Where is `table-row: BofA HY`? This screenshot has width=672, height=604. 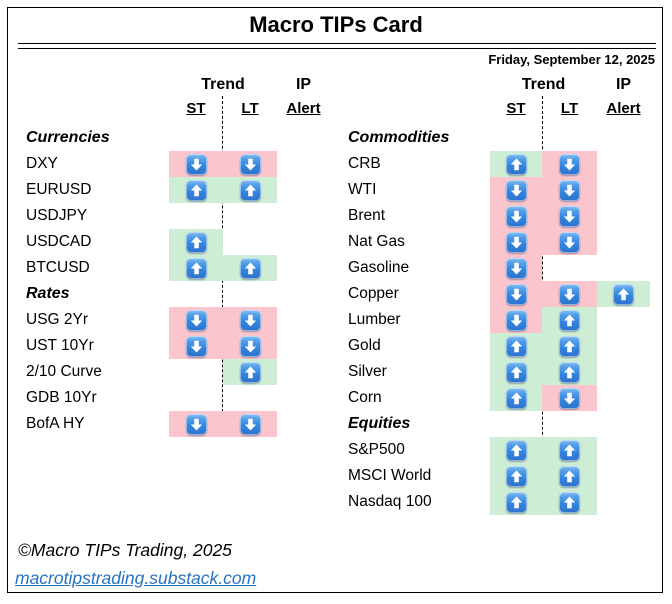
table-row: BofA HY is located at coordinates (336, 424).